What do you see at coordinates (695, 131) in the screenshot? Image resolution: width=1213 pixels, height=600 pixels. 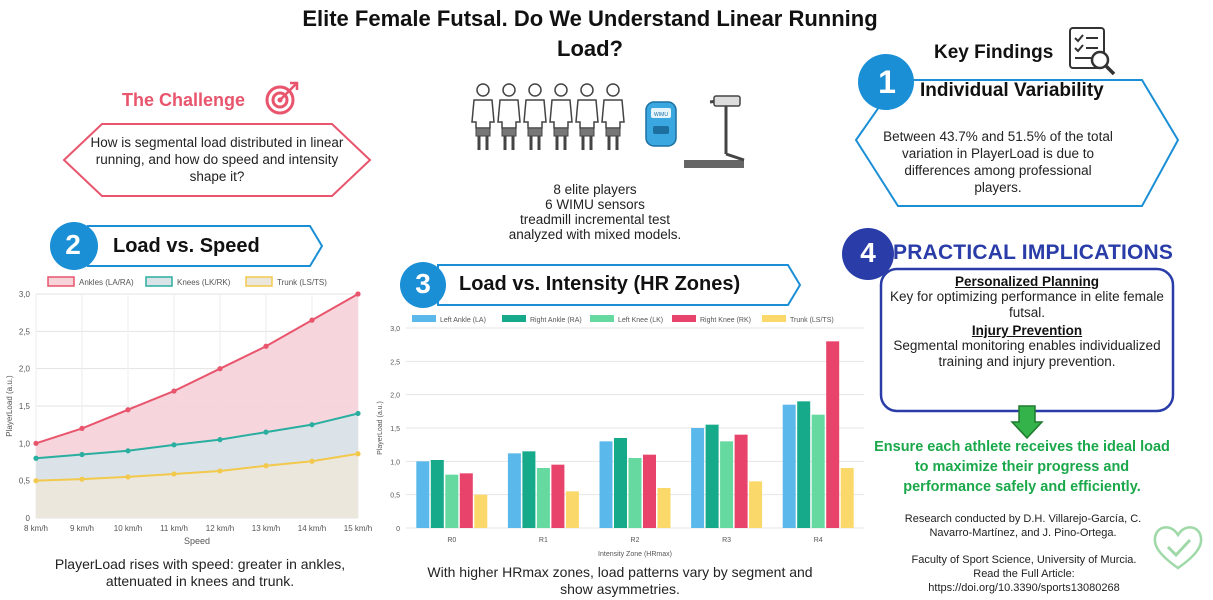 I see `treadmill-icon: WIMU` at bounding box center [695, 131].